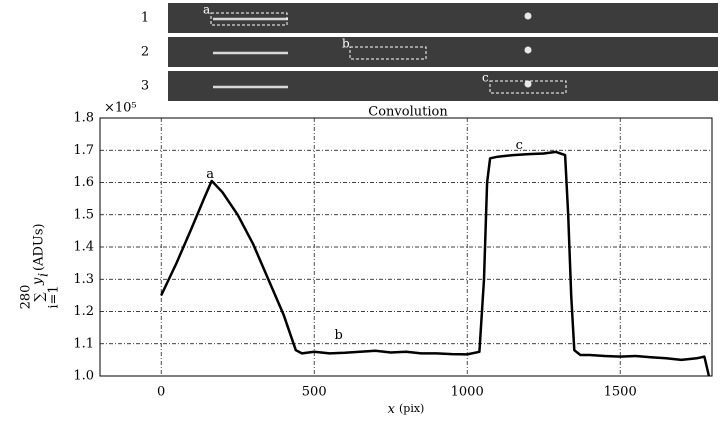 This screenshot has width=723, height=423. What do you see at coordinates (161, 392) in the screenshot?
I see `x-tick-label: 0` at bounding box center [161, 392].